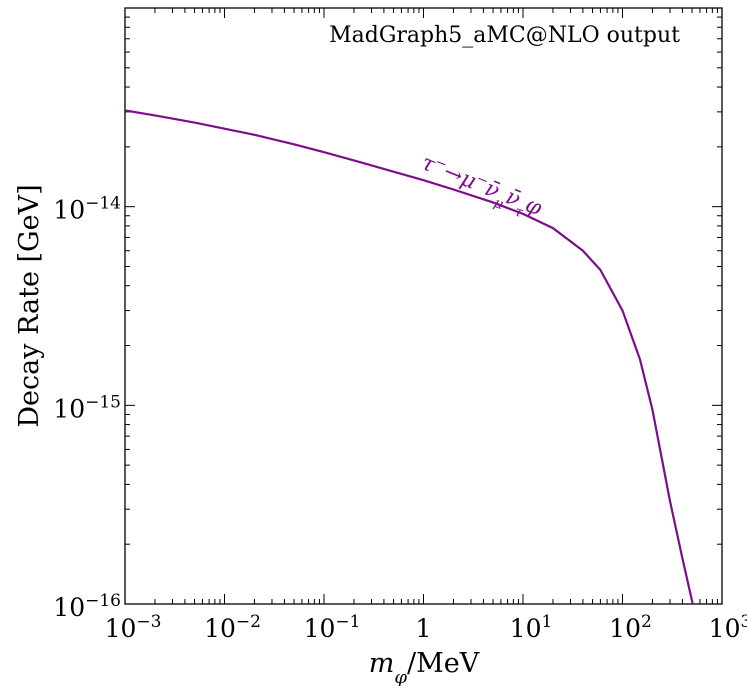  Describe the element at coordinates (728, 627) in the screenshot. I see `x-tick-label: 10³` at that location.